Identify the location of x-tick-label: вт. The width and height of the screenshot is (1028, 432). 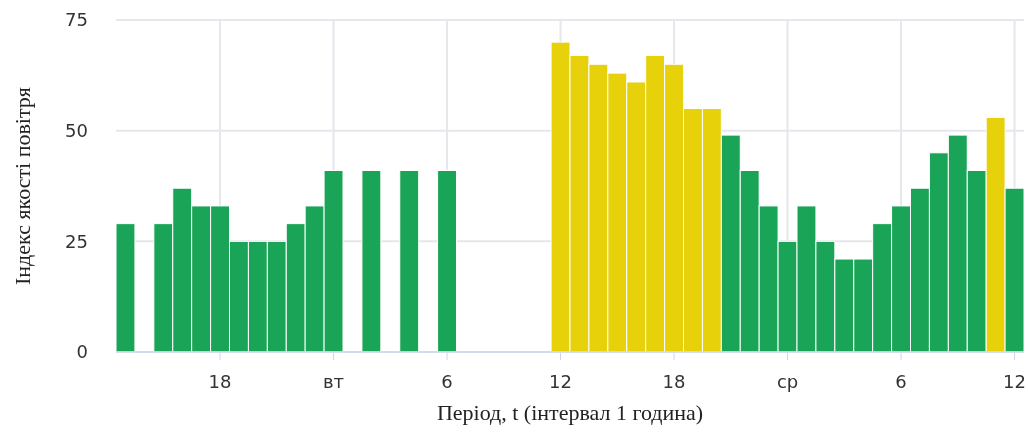
(333, 381).